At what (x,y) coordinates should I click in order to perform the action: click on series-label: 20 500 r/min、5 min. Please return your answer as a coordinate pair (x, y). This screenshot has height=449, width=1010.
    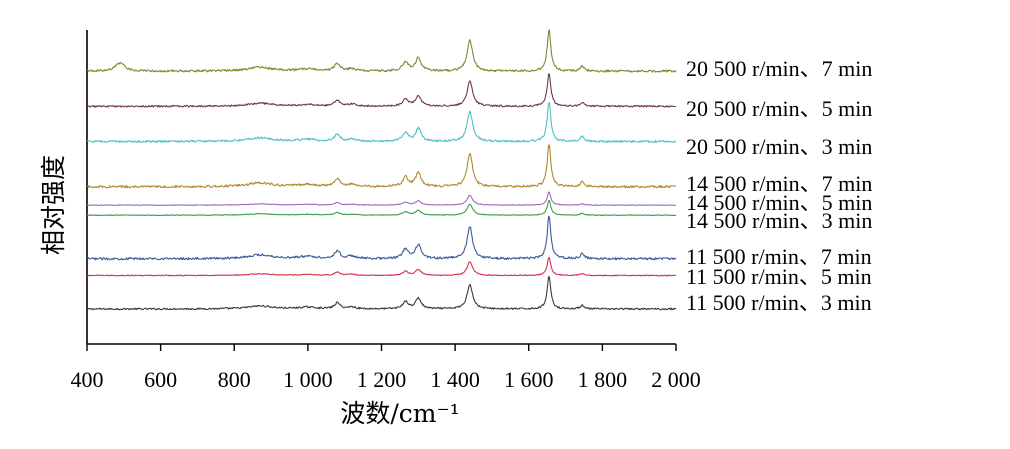
    Looking at the image, I should click on (779, 108).